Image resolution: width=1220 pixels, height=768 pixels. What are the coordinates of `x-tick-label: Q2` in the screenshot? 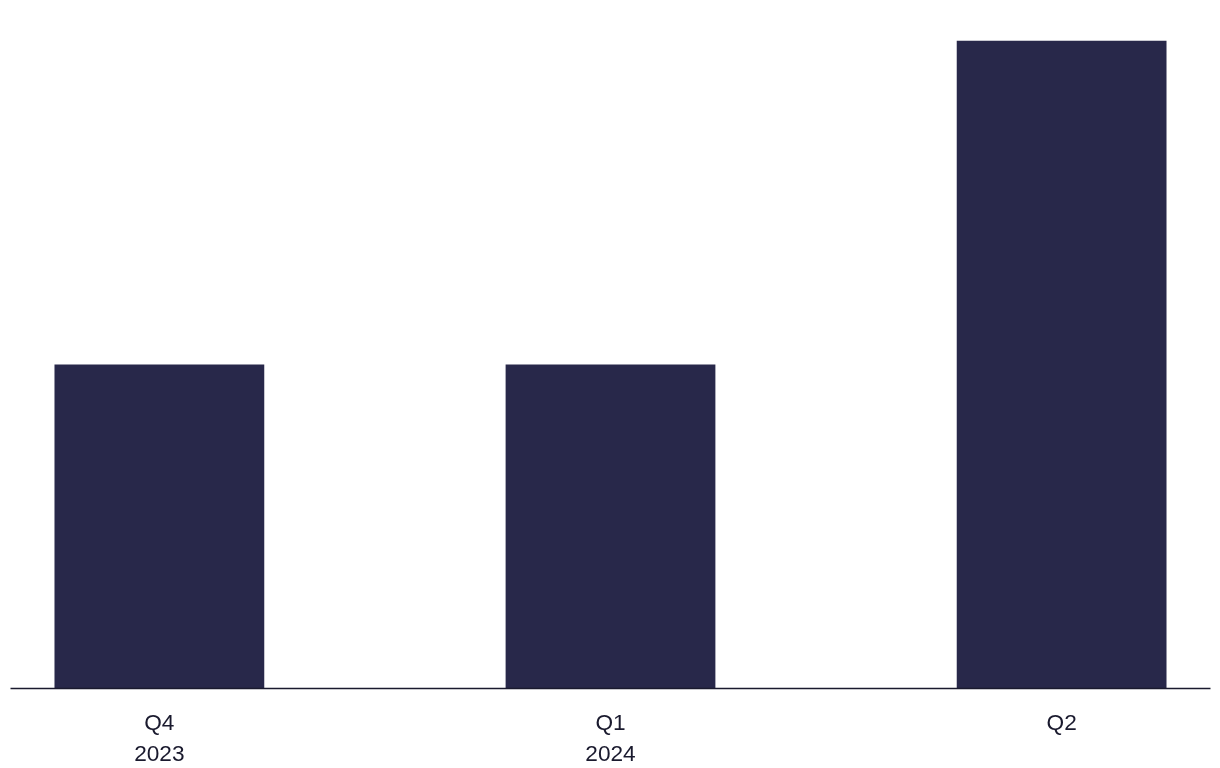 It's located at (1061, 721).